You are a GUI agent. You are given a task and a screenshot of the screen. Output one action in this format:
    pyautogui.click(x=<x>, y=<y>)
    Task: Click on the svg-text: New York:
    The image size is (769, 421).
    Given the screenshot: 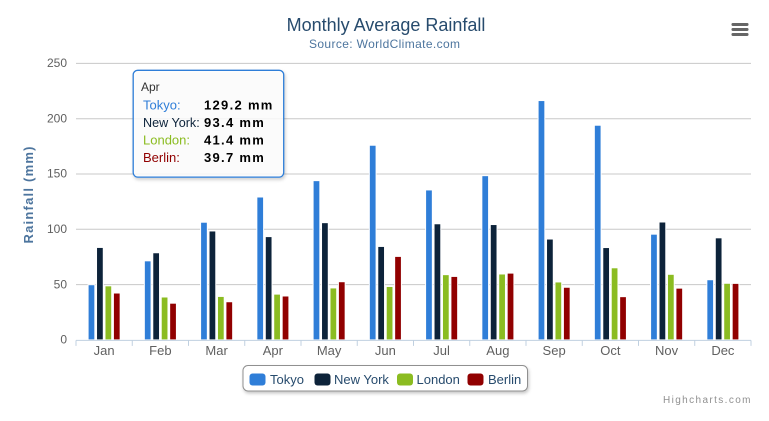 What is the action you would take?
    pyautogui.click(x=171, y=123)
    